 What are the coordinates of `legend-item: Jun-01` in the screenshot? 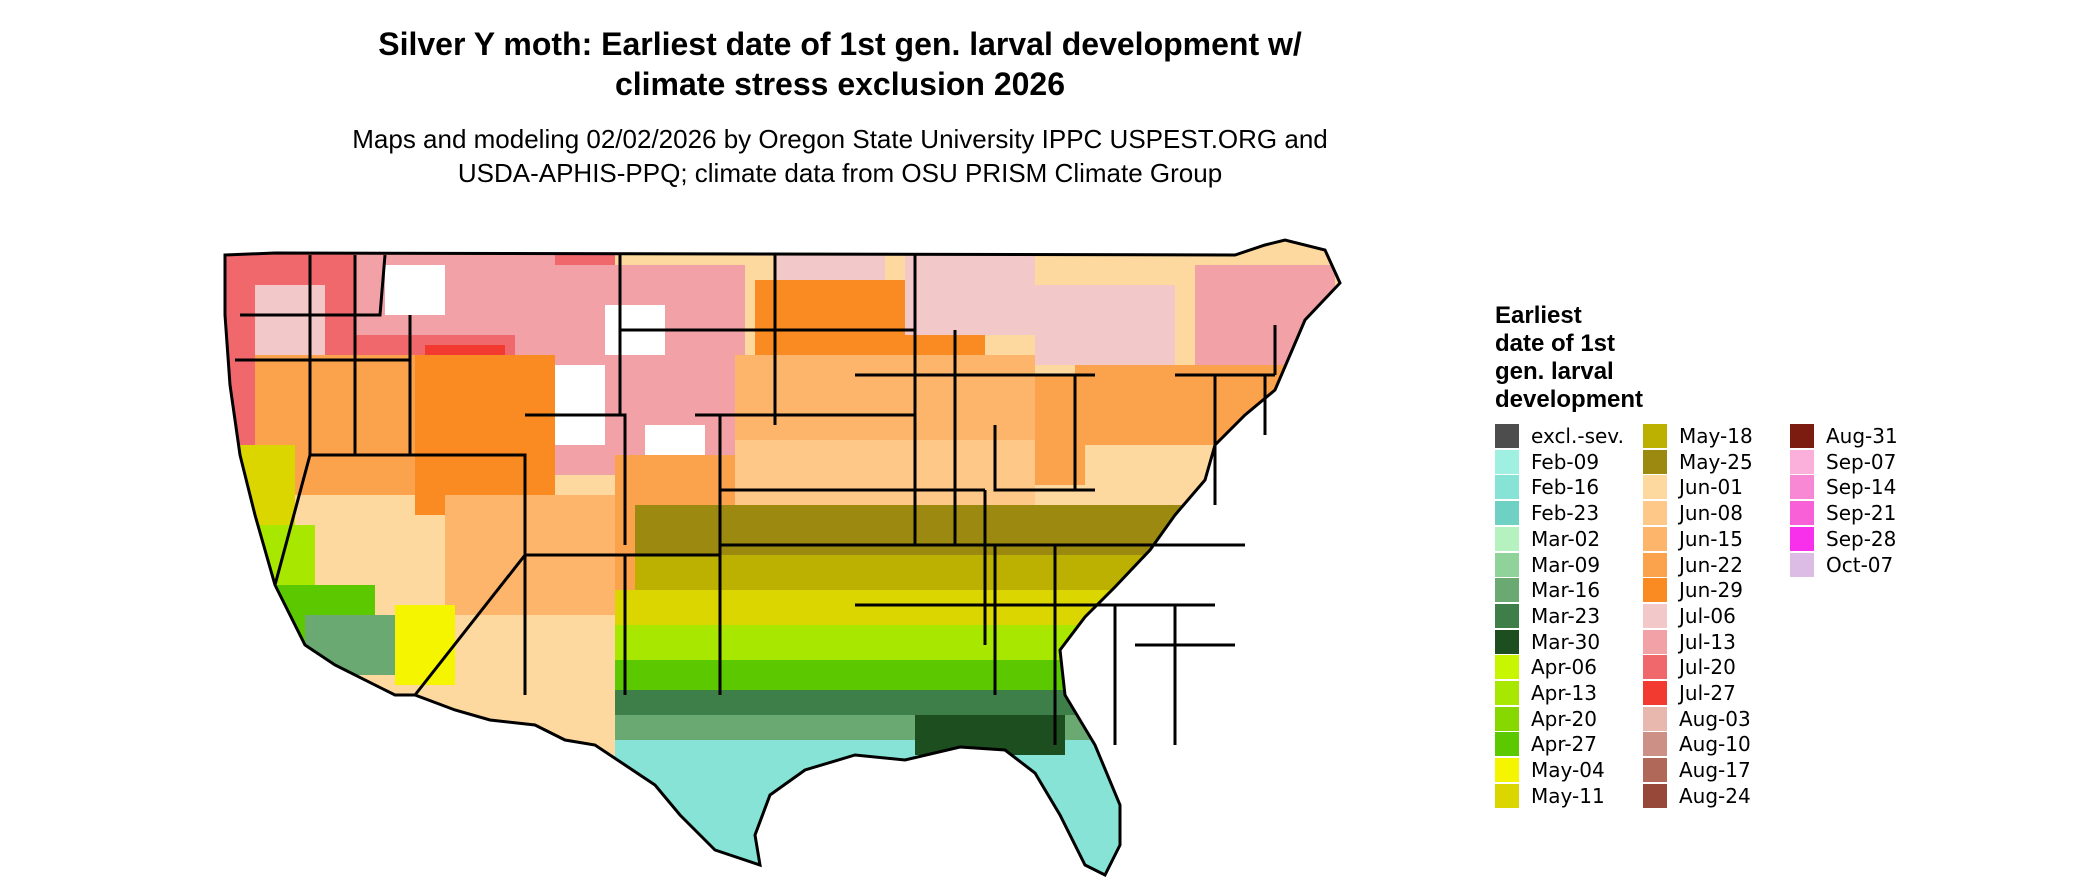 It's located at (1693, 487).